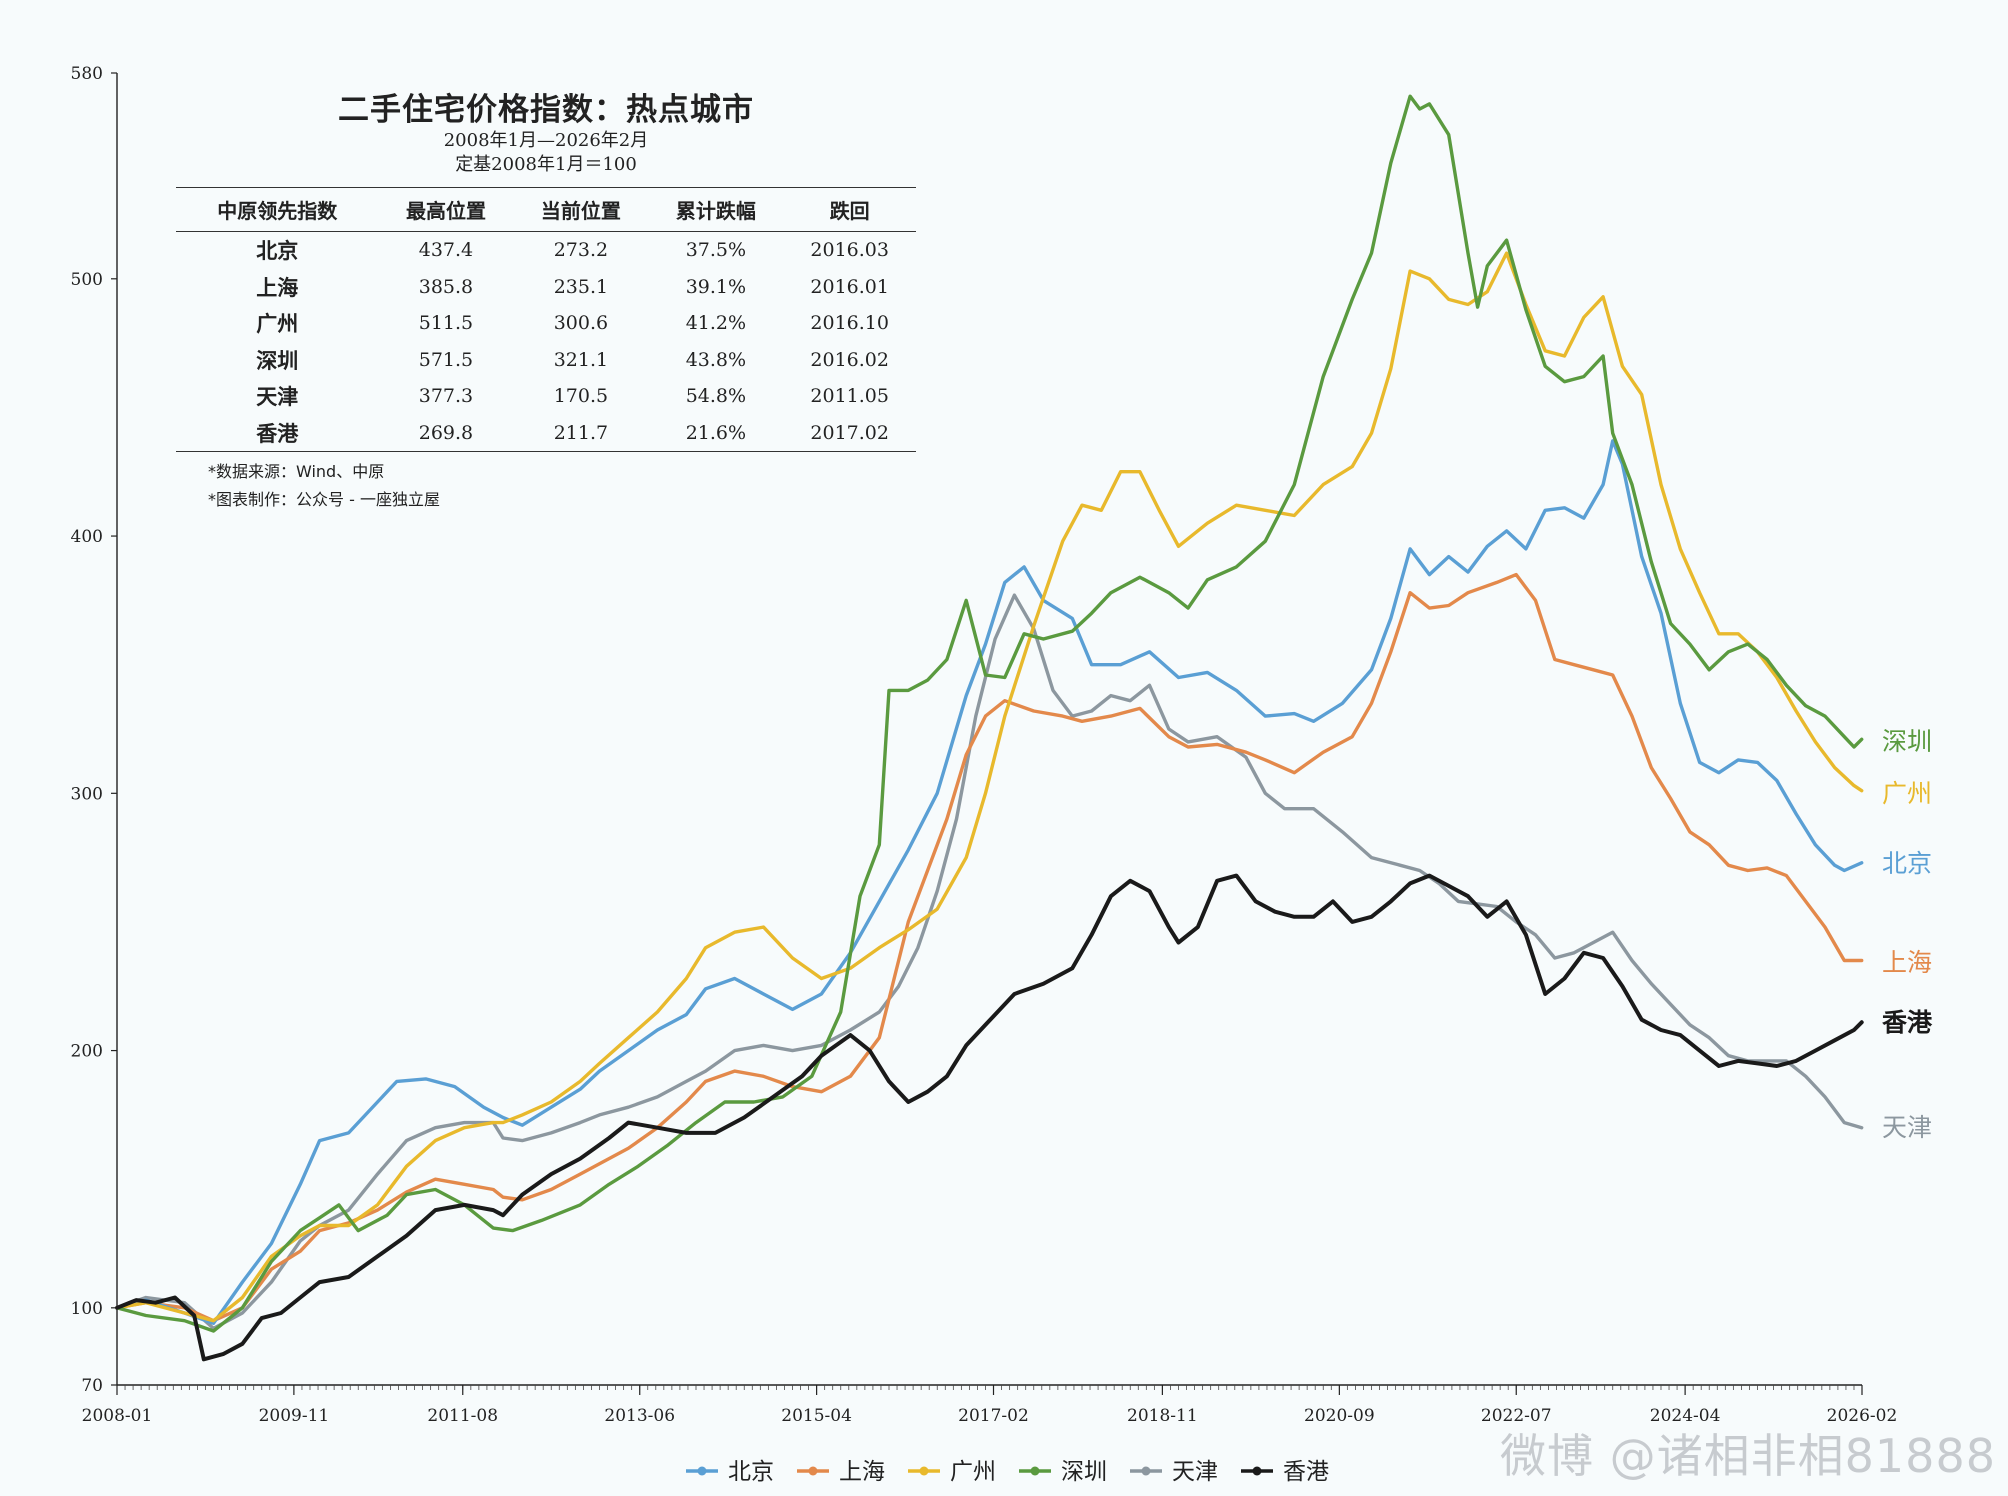  Describe the element at coordinates (1907, 863) in the screenshot. I see `end-label-北京: 北京` at that location.